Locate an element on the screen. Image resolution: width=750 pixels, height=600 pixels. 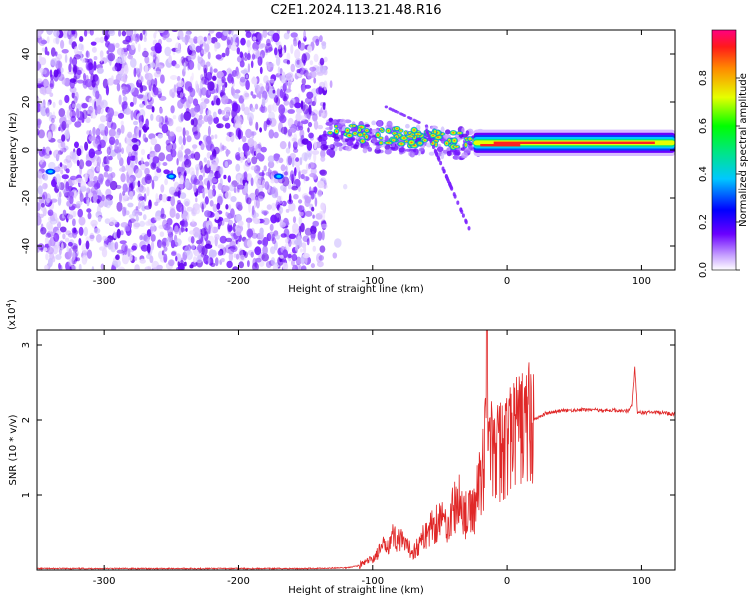
spectrogram-branch is located at coordinates (396, 111).